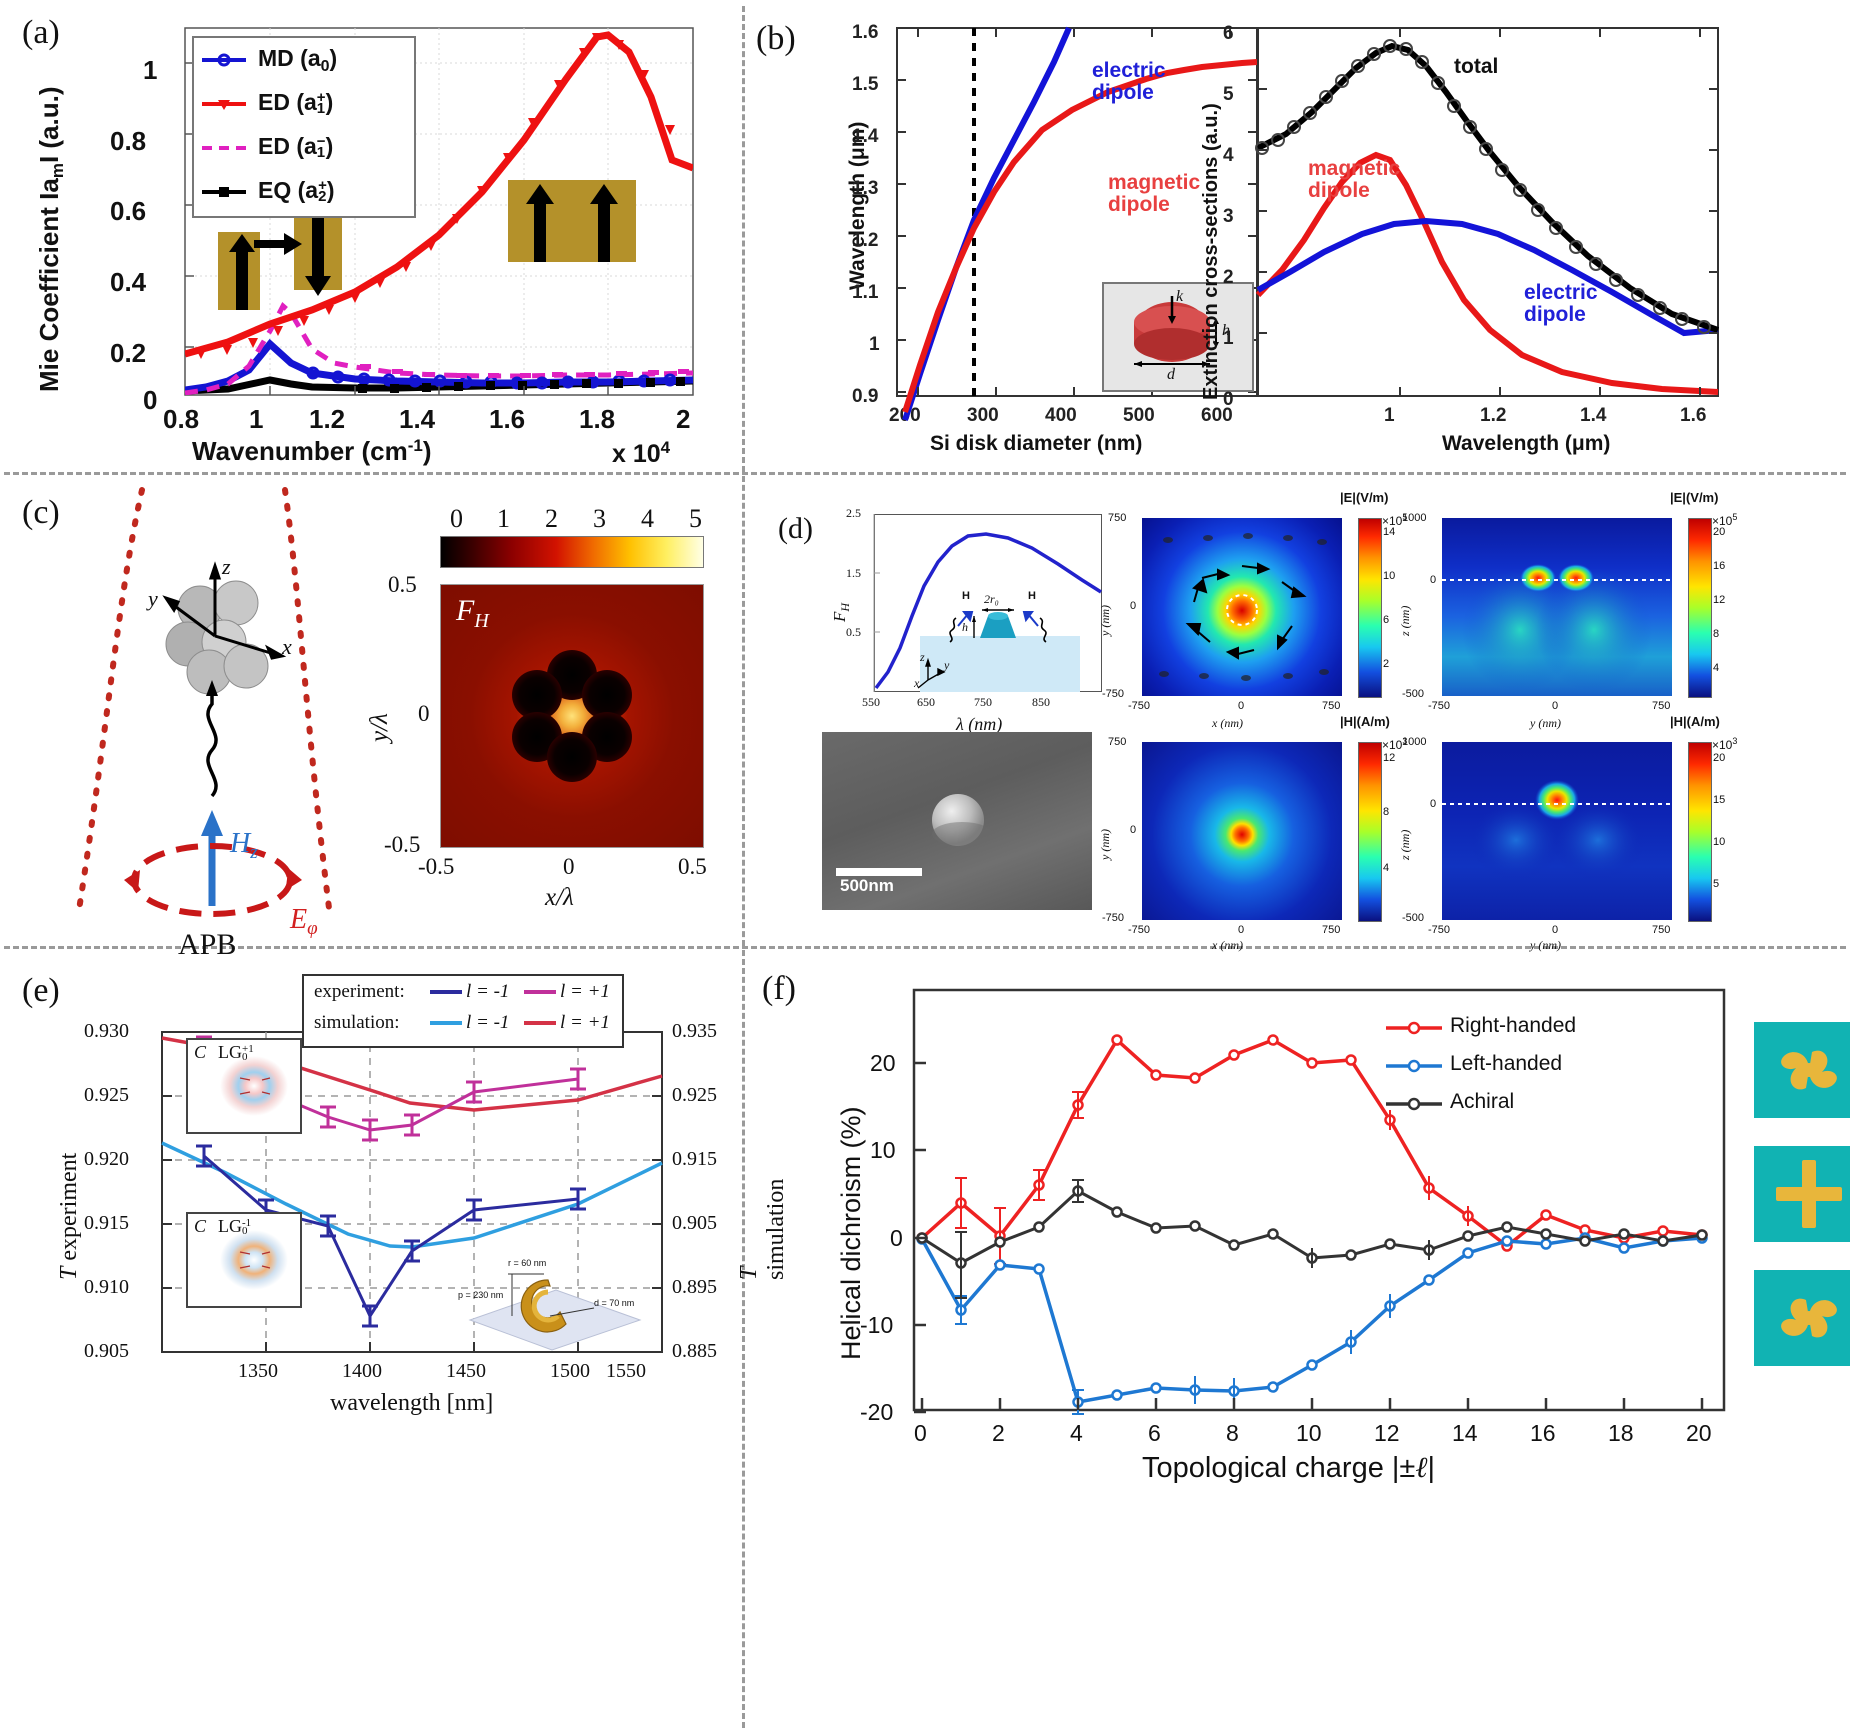  Describe the element at coordinates (991, 599) in the screenshot. I see `panel-d-inset-radius: 2r₀` at that location.